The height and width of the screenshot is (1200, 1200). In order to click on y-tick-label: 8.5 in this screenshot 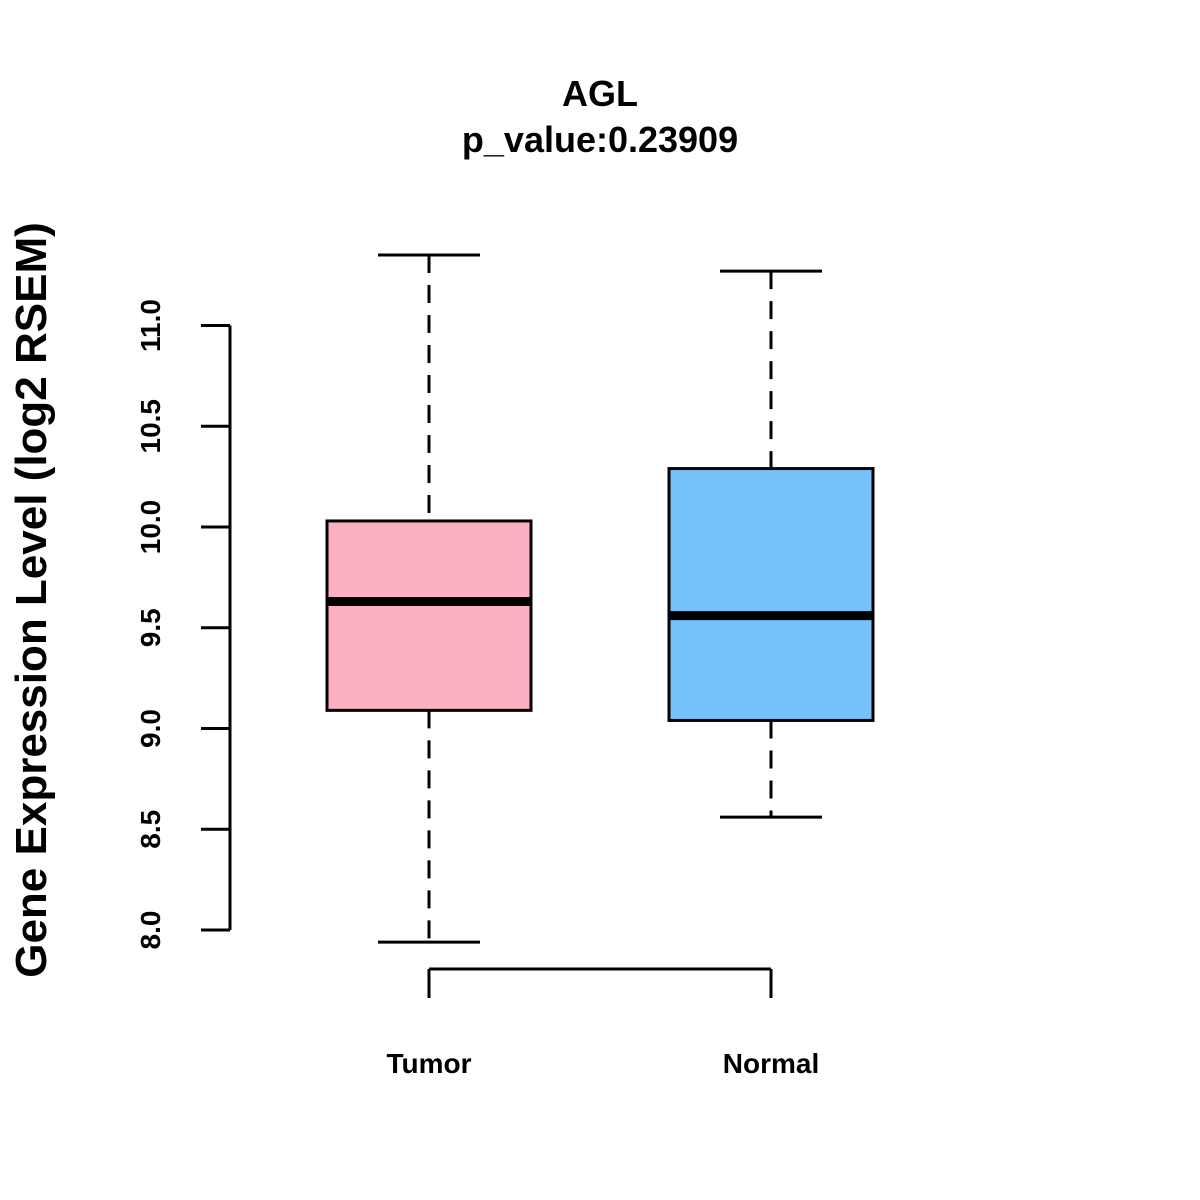, I will do `click(150, 829)`.